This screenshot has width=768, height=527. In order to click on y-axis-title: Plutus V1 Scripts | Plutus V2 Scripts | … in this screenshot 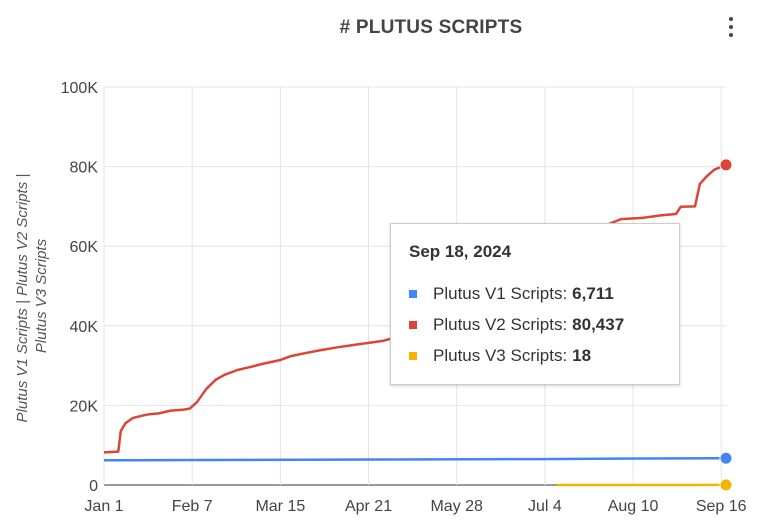, I will do `click(32, 296)`.